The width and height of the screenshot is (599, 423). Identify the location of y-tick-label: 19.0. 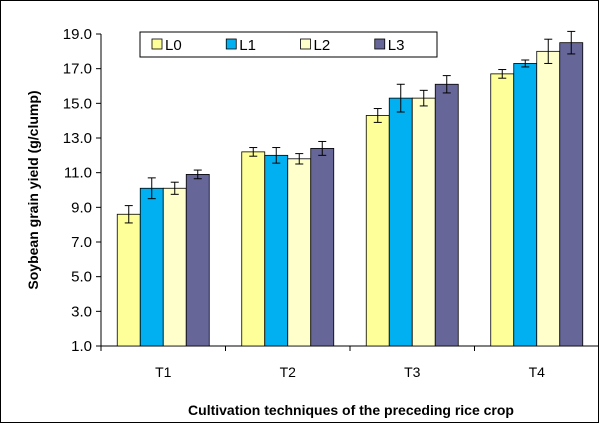
(77, 34).